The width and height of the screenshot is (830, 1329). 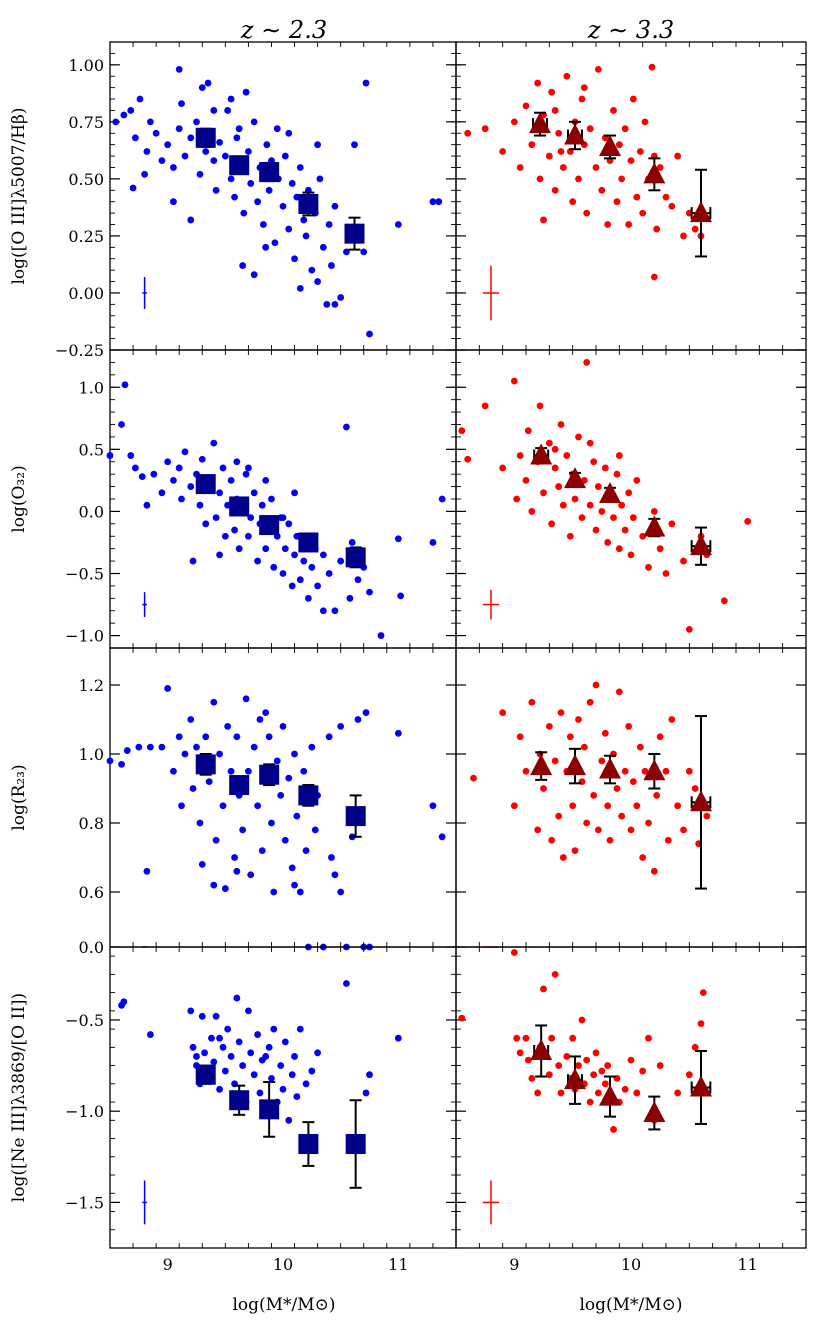 I want to click on panel-o3hb-z33, so click(x=631, y=196).